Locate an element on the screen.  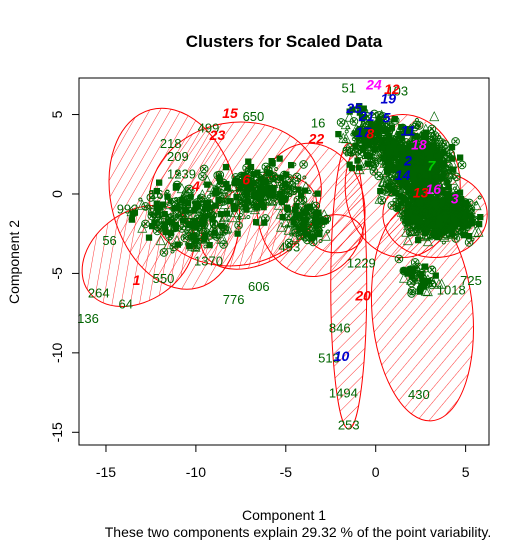
cluster-label: 21 is located at coordinates (366, 116).